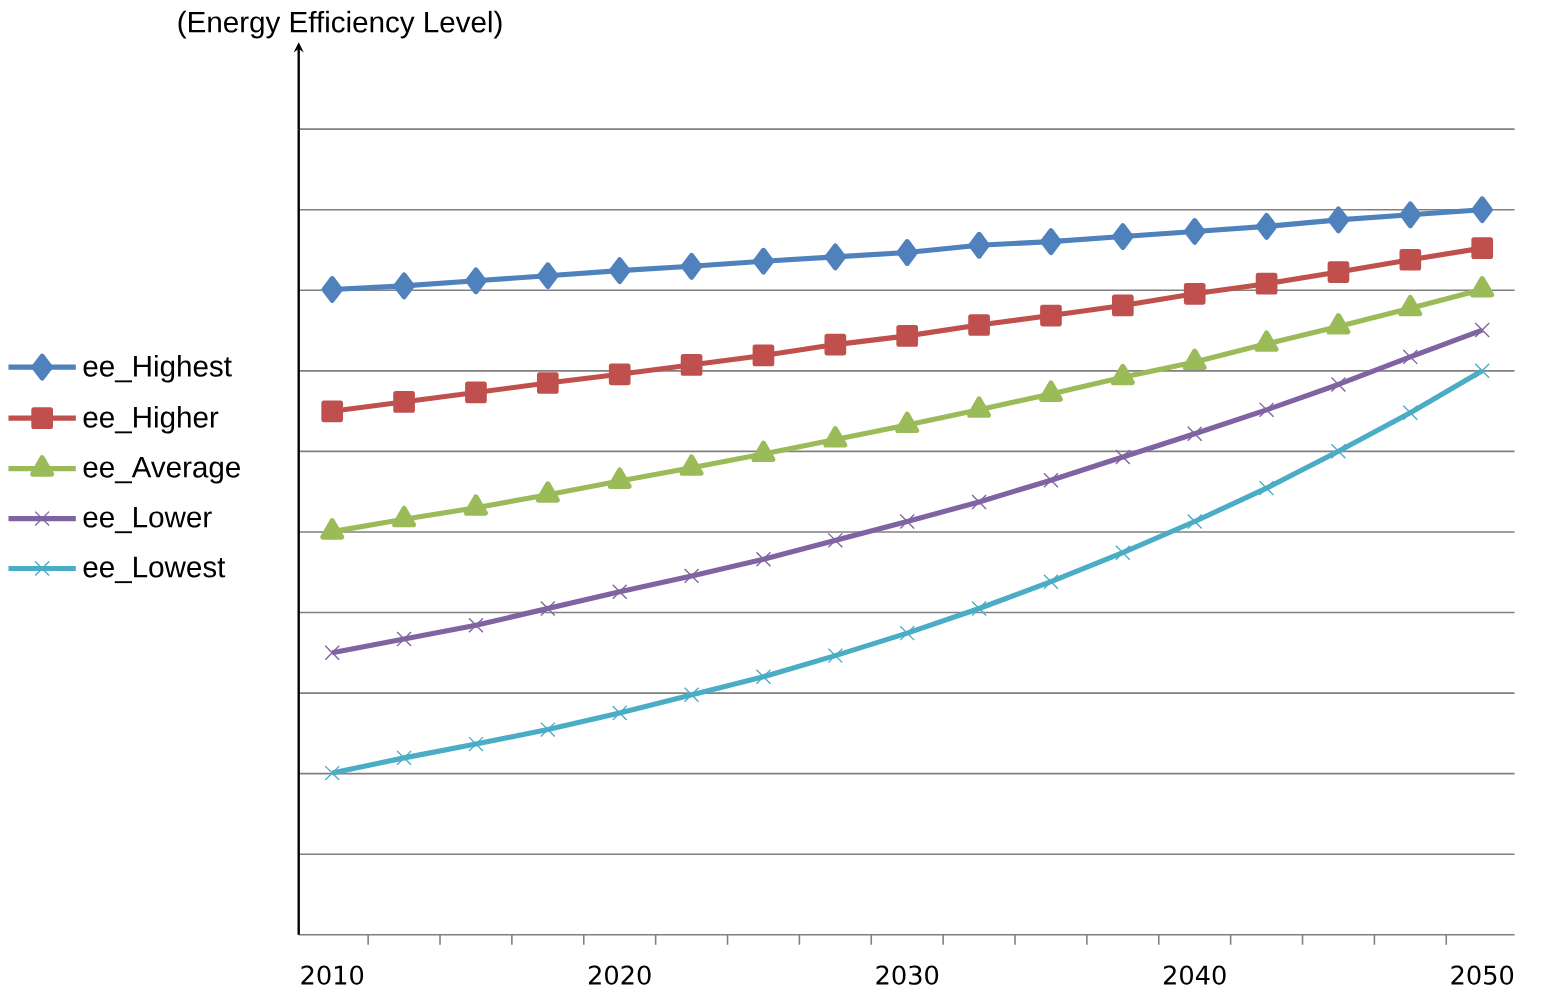 This screenshot has width=1551, height=1001. I want to click on x-tick-label: 2030, so click(907, 975).